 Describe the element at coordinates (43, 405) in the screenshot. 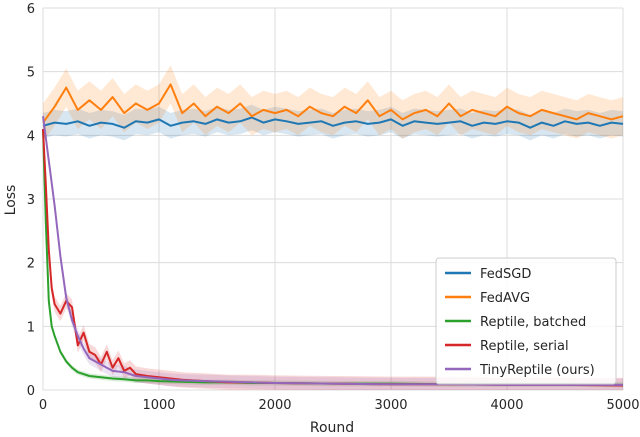

I see `x-tick-label: 0` at that location.